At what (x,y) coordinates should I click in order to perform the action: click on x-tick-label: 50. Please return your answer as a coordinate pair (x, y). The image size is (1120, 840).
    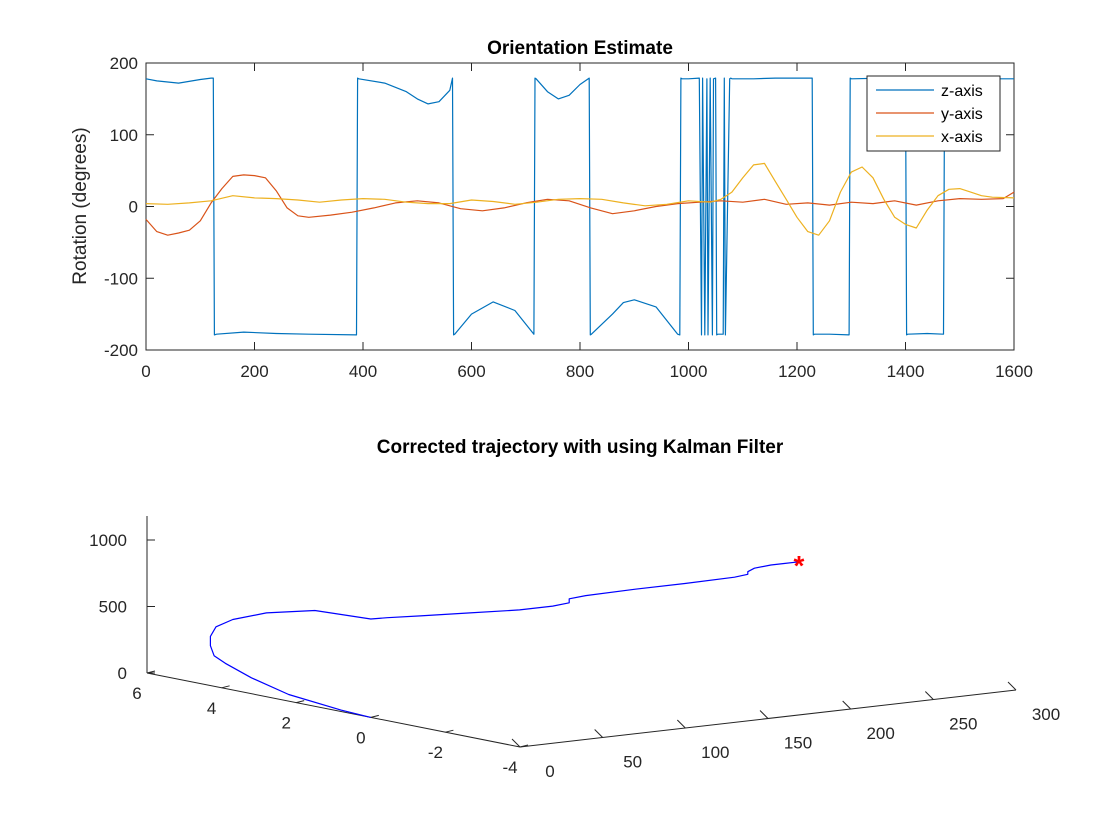
    Looking at the image, I should click on (632, 762).